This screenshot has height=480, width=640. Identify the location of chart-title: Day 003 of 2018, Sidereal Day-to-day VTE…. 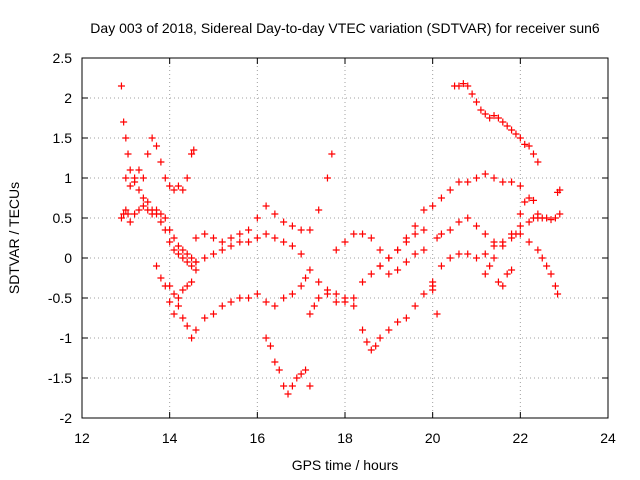
(345, 28).